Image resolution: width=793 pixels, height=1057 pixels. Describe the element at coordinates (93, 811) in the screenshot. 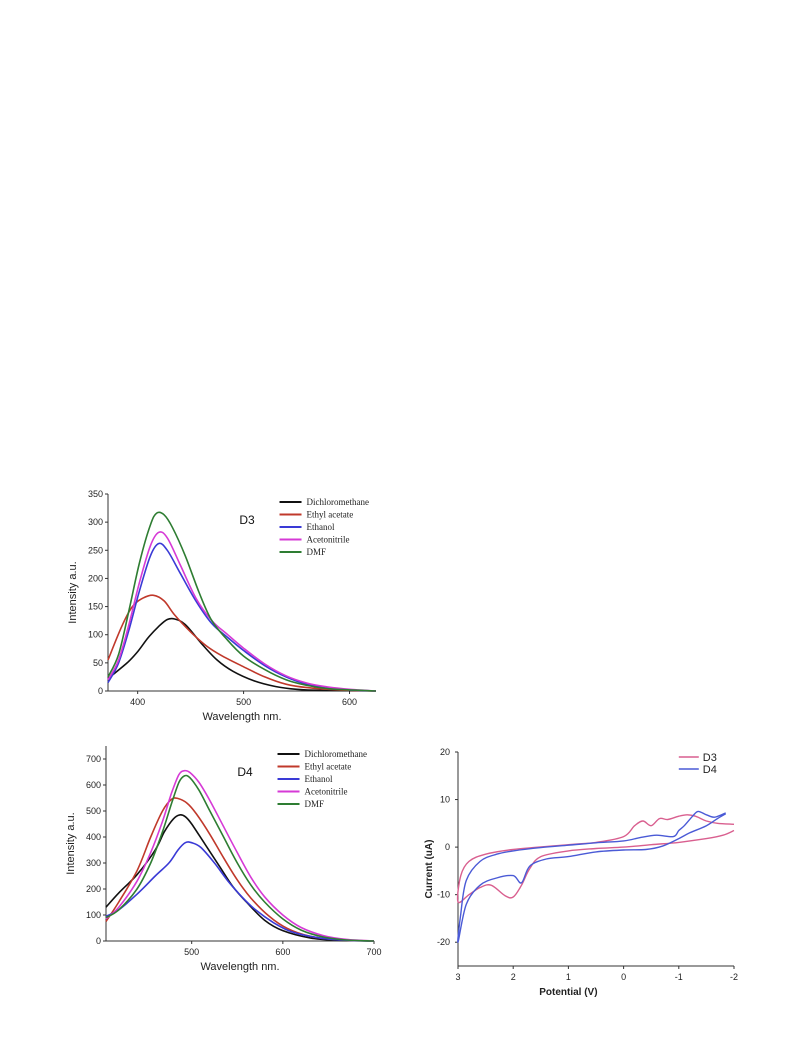

I see `y-tick-label: 500` at that location.